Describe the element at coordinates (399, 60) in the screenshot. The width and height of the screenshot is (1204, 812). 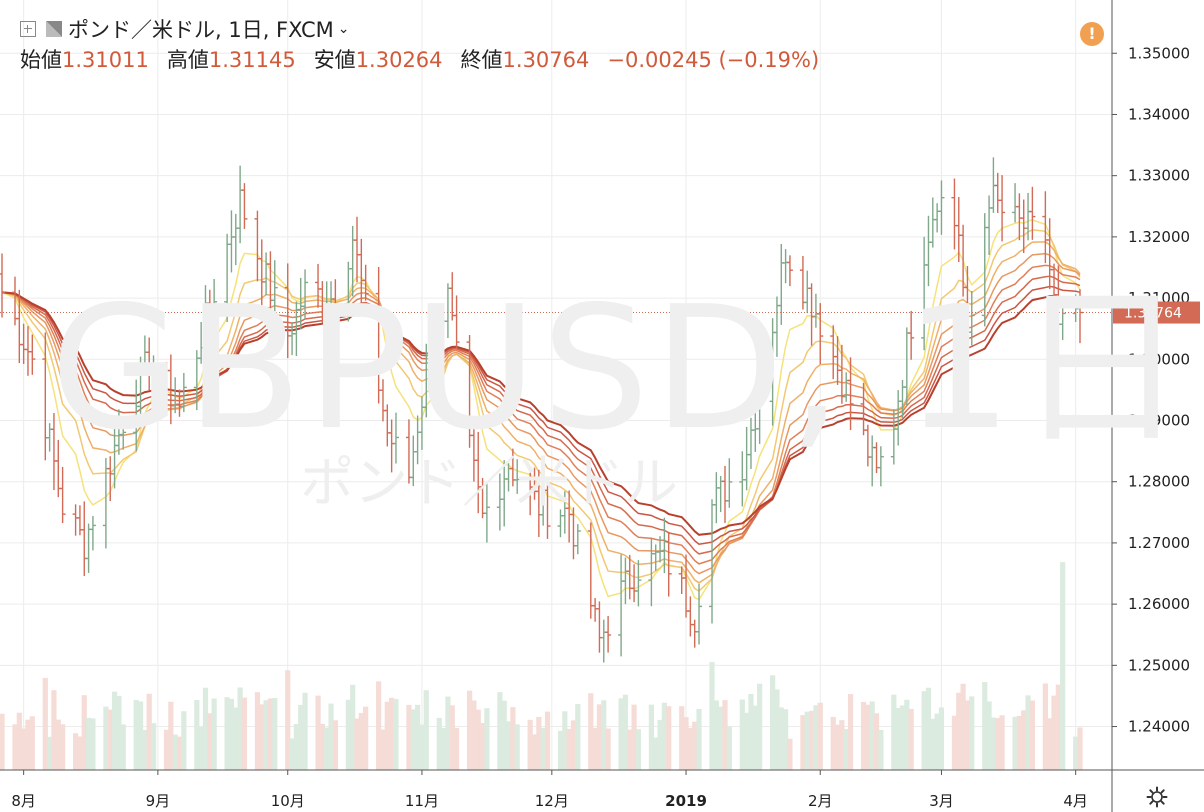
I see `low-value: 1.30264` at that location.